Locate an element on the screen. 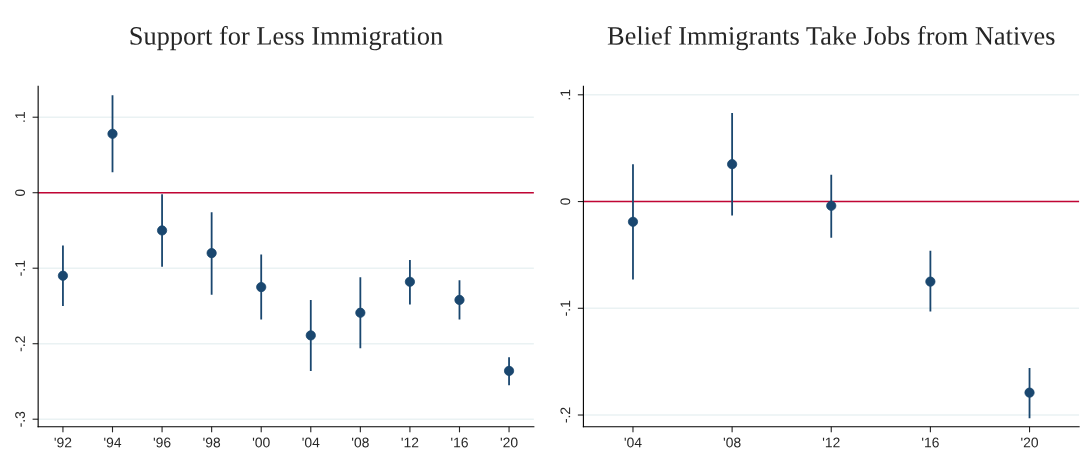  x-tick-label: '94 is located at coordinates (113, 442).